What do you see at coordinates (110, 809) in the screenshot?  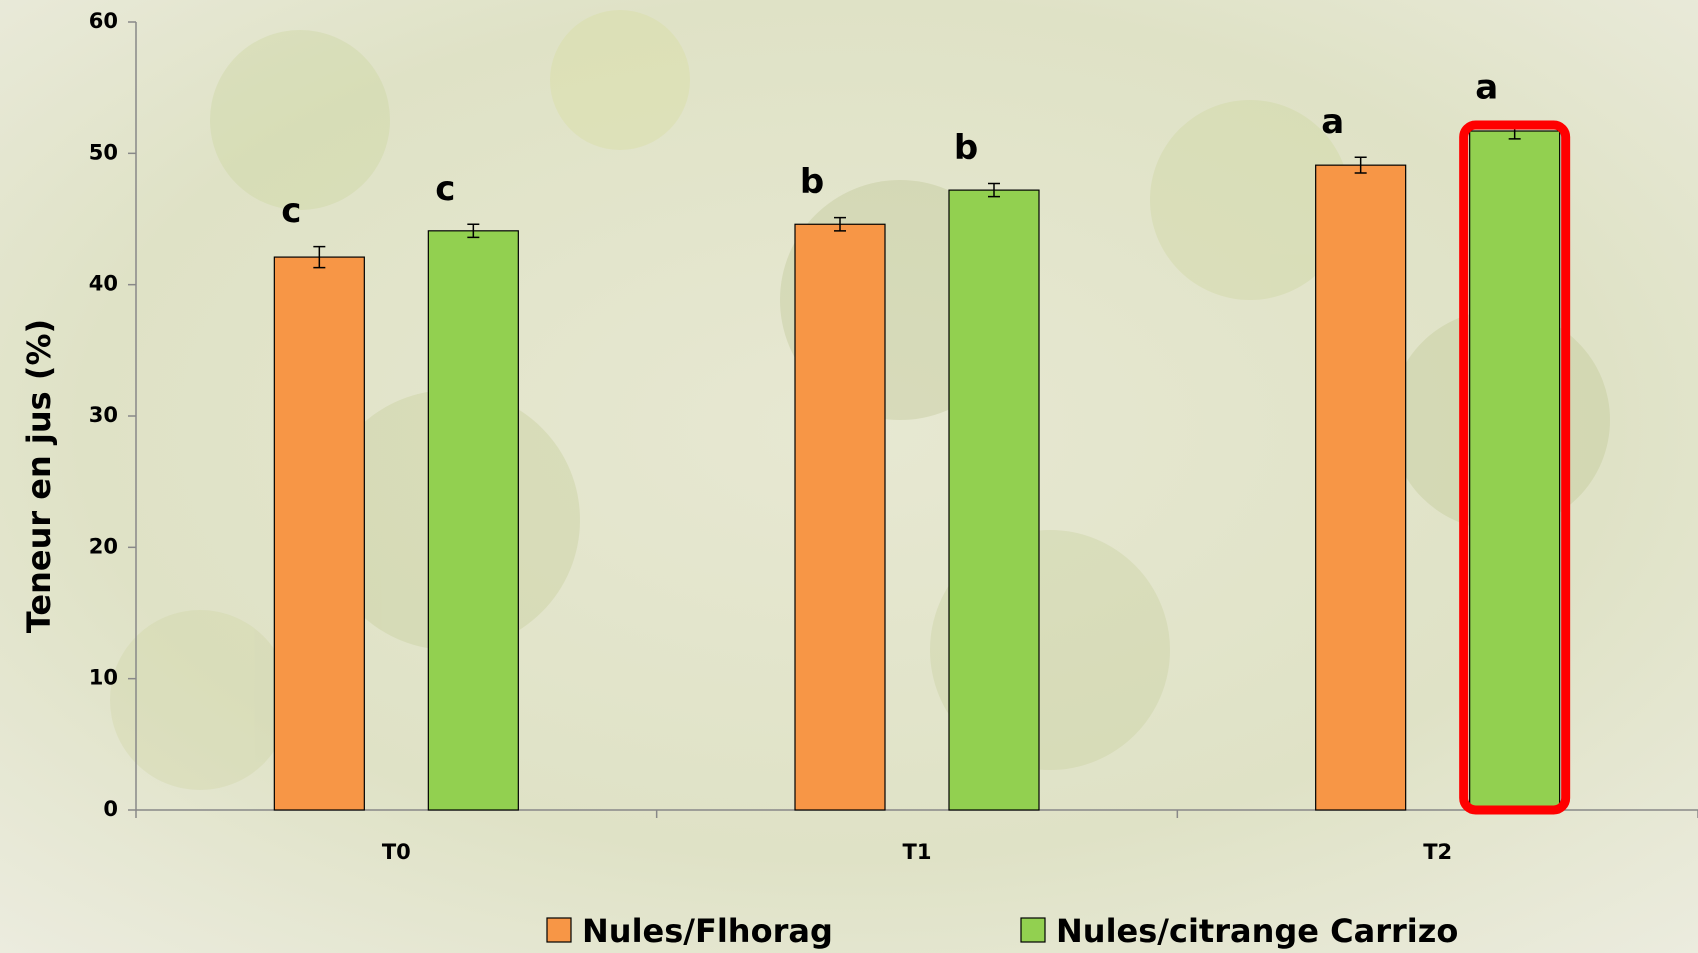 I see `y-tick-label: 0` at bounding box center [110, 809].